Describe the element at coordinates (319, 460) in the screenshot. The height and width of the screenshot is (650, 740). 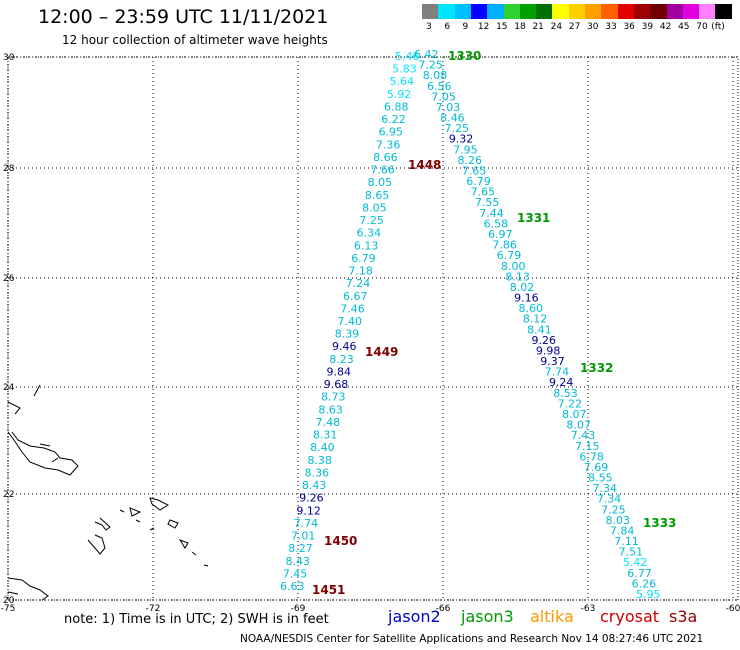
I see `swh-value: 8.38` at that location.